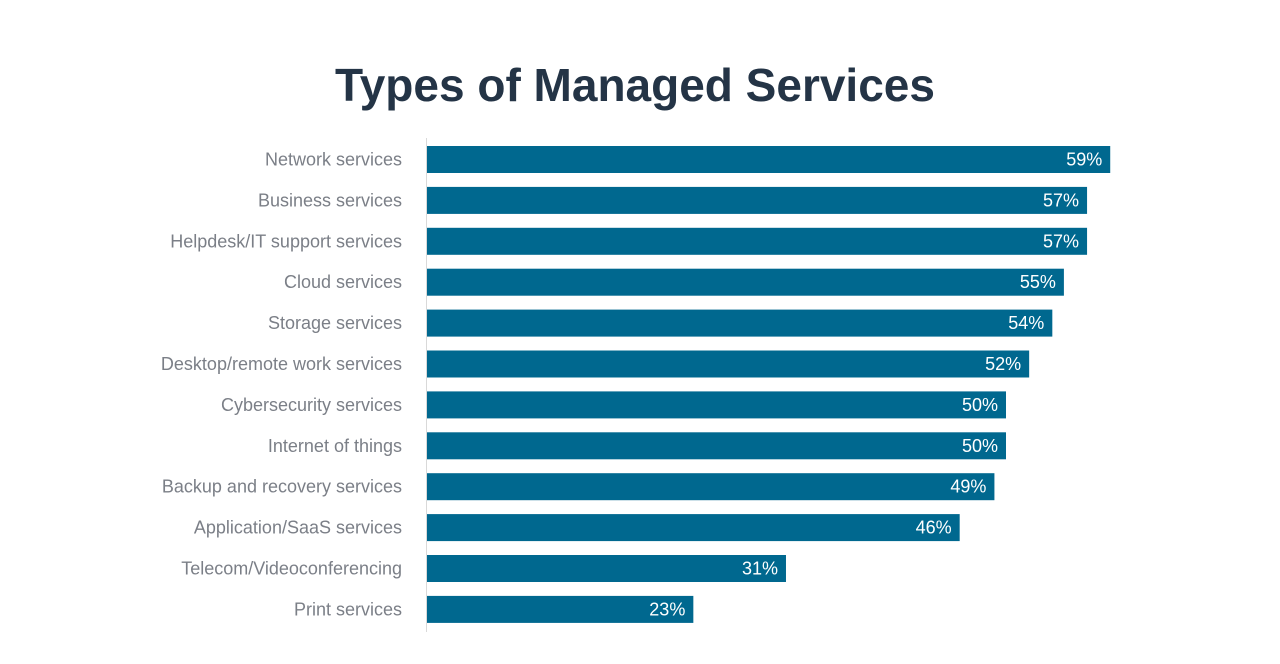  I want to click on category-label-6: Desktop/remote work services, so click(281, 364).